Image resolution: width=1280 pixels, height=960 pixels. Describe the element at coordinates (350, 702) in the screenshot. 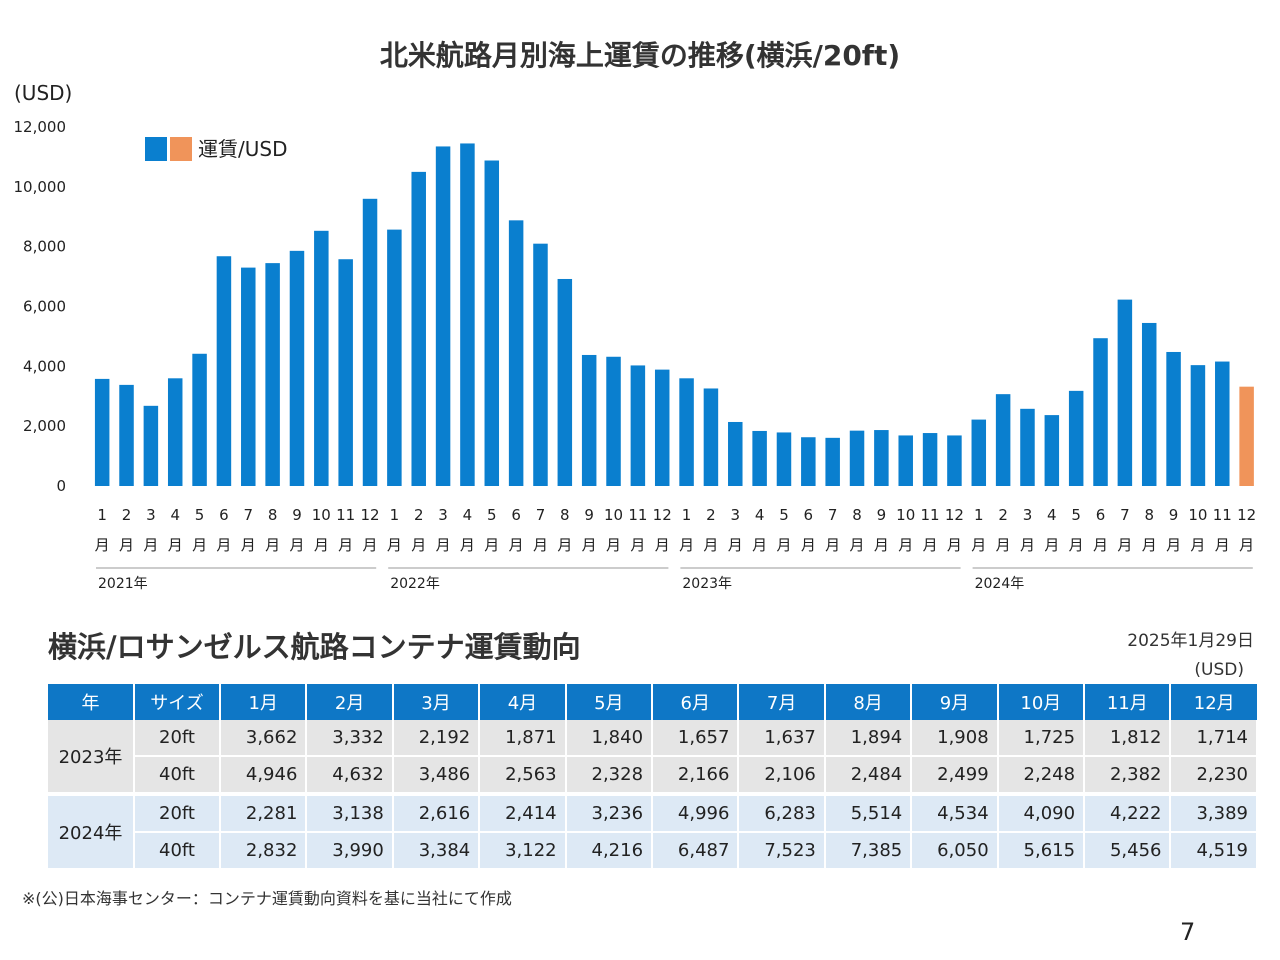

I see `header-month: 2月` at that location.